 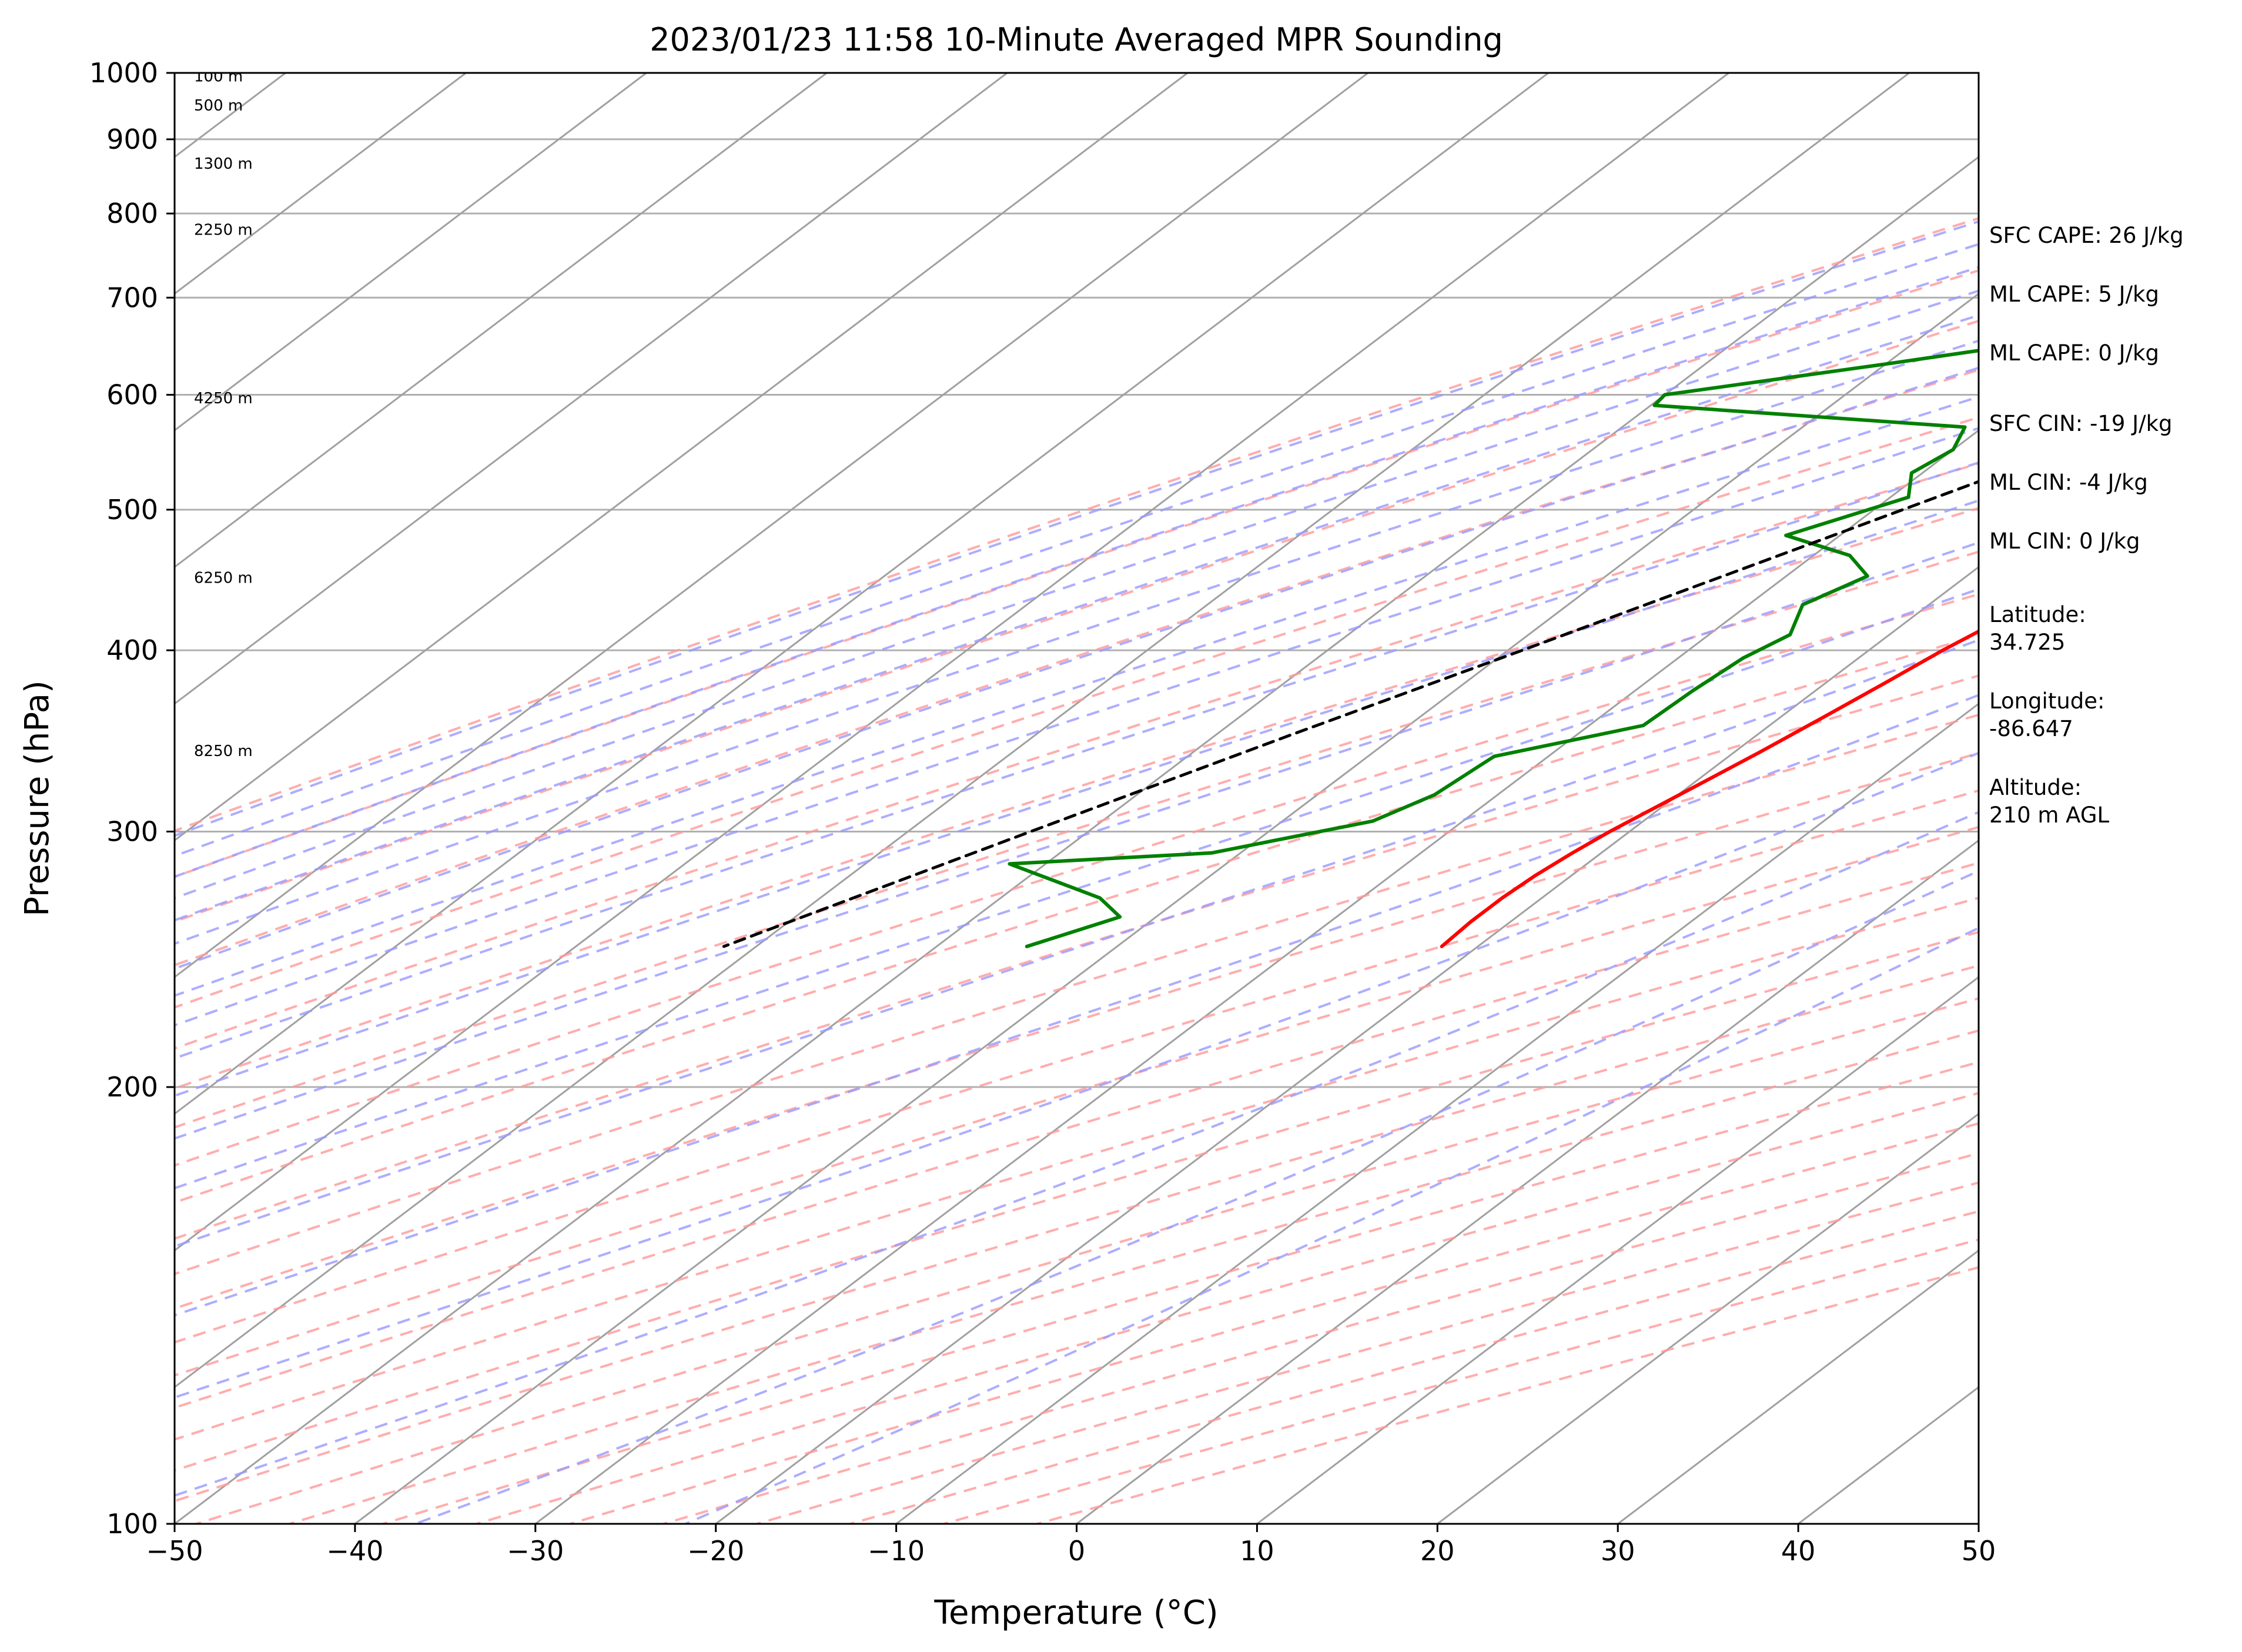 I want to click on height-label: 8250 m, so click(x=223, y=751).